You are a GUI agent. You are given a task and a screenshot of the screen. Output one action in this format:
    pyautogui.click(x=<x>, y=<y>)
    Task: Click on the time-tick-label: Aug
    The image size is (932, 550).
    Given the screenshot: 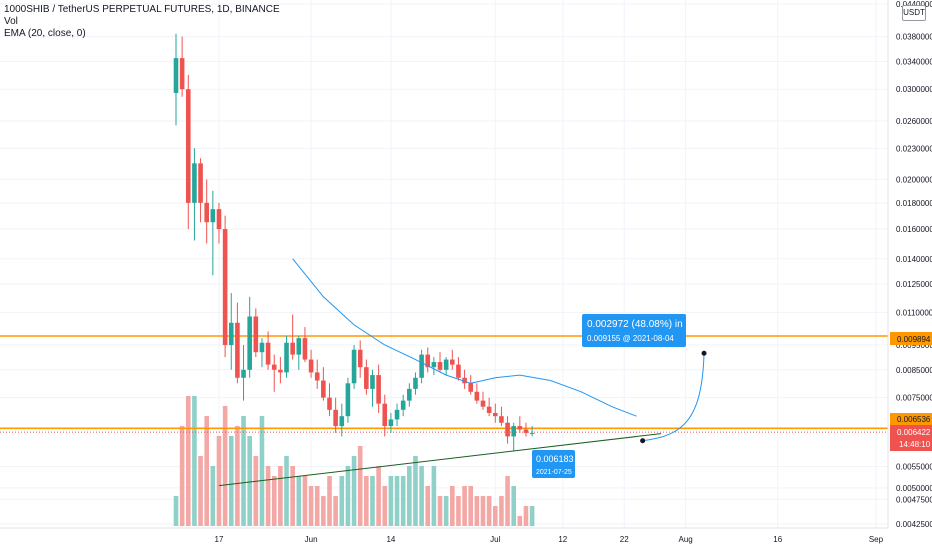 What is the action you would take?
    pyautogui.click(x=686, y=539)
    